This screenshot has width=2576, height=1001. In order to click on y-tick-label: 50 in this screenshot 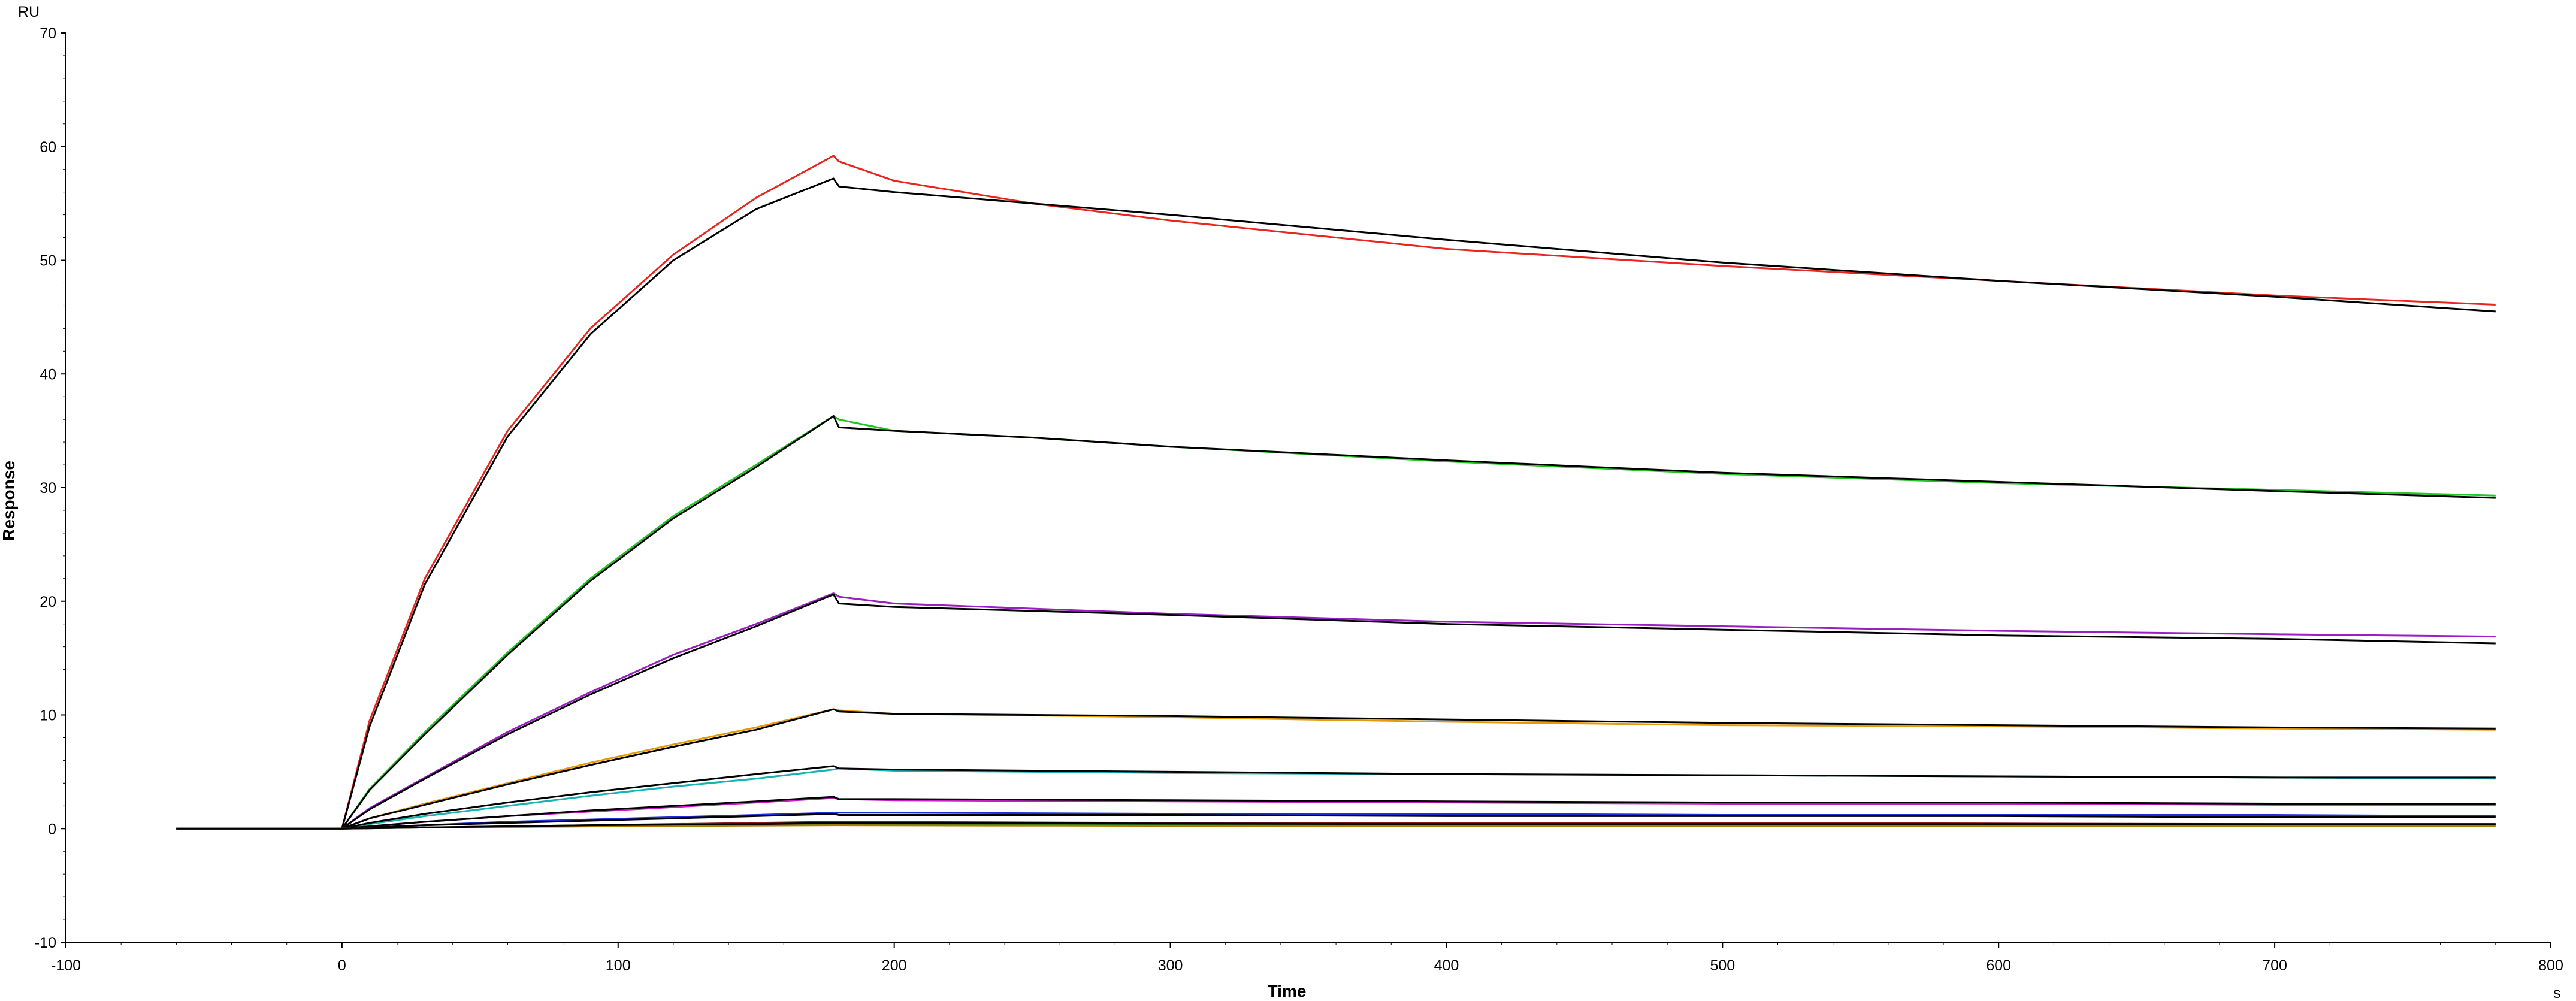, I will do `click(48, 261)`.